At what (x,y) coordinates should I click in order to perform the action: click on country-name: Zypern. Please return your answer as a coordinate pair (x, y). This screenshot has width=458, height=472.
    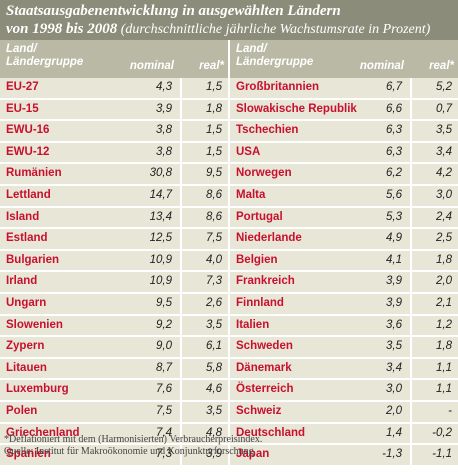
    Looking at the image, I should click on (25, 346).